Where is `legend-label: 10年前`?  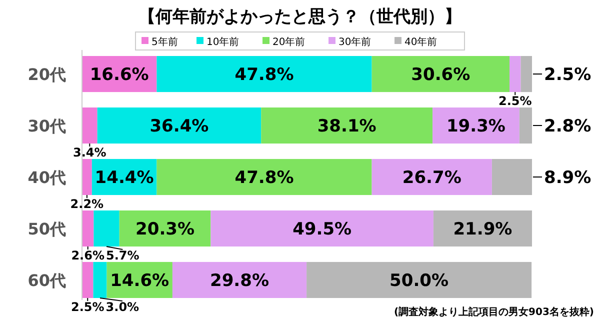 legend-label: 10年前 is located at coordinates (223, 42).